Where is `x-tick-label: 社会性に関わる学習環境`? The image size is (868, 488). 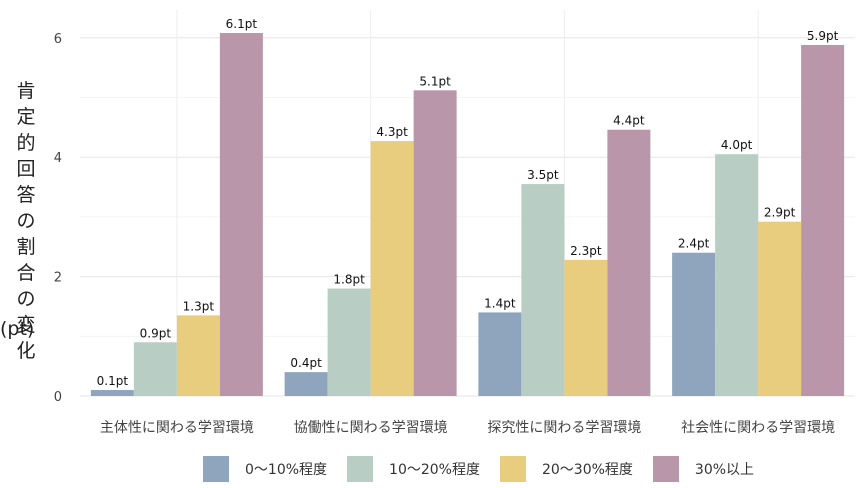 x-tick-label: 社会性に関わる学習環境 is located at coordinates (758, 428).